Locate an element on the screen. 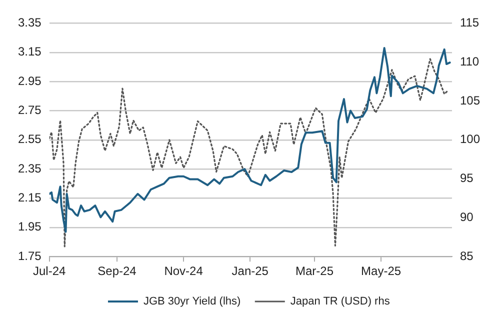 This screenshot has height=325, width=500. y-tick-label: 2.35 is located at coordinates (30, 168).